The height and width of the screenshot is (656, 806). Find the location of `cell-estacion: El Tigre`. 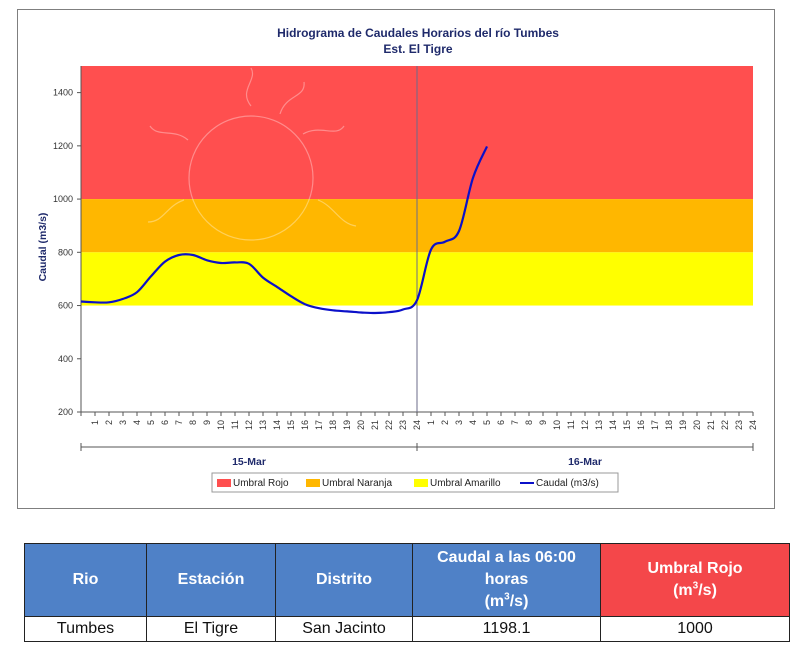

cell-estacion: El Tigre is located at coordinates (211, 629).